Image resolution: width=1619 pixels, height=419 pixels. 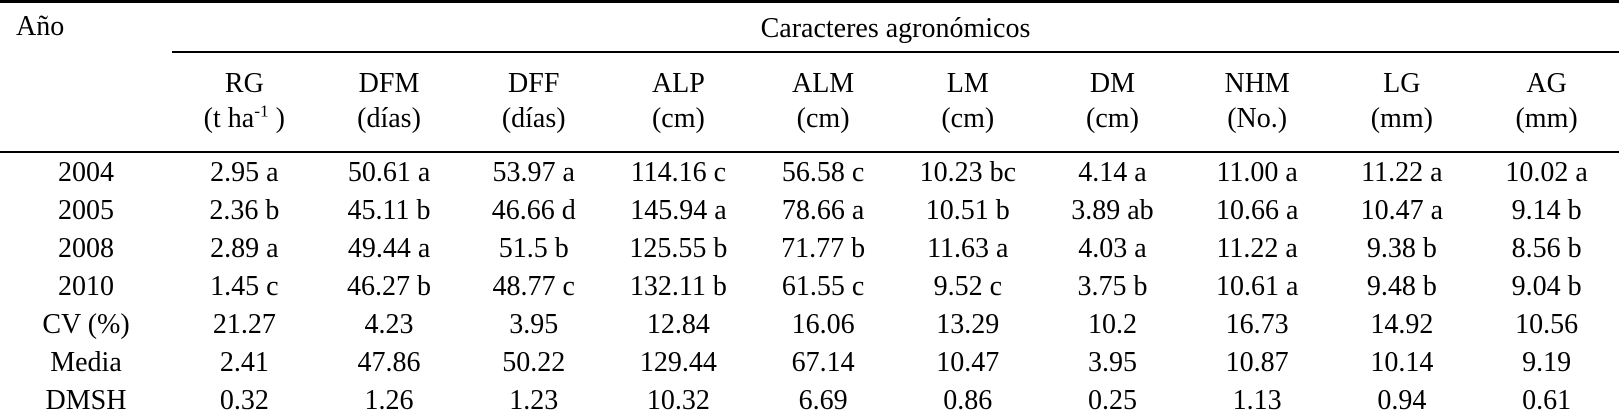 What do you see at coordinates (968, 400) in the screenshot?
I see `value-cell-dmsh-lm: 0.86` at bounding box center [968, 400].